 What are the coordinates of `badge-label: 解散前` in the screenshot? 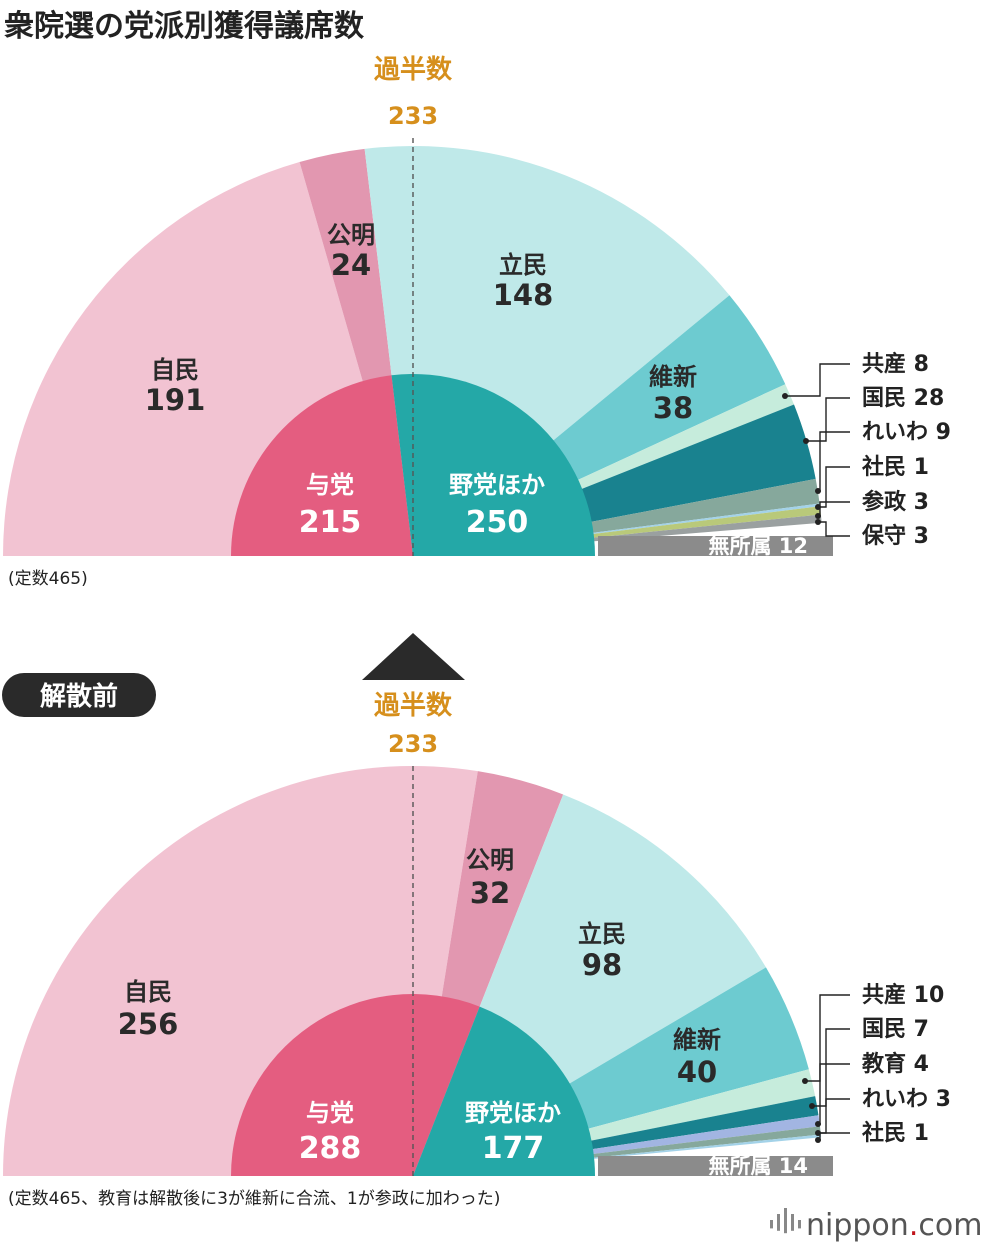 It's located at (79, 696).